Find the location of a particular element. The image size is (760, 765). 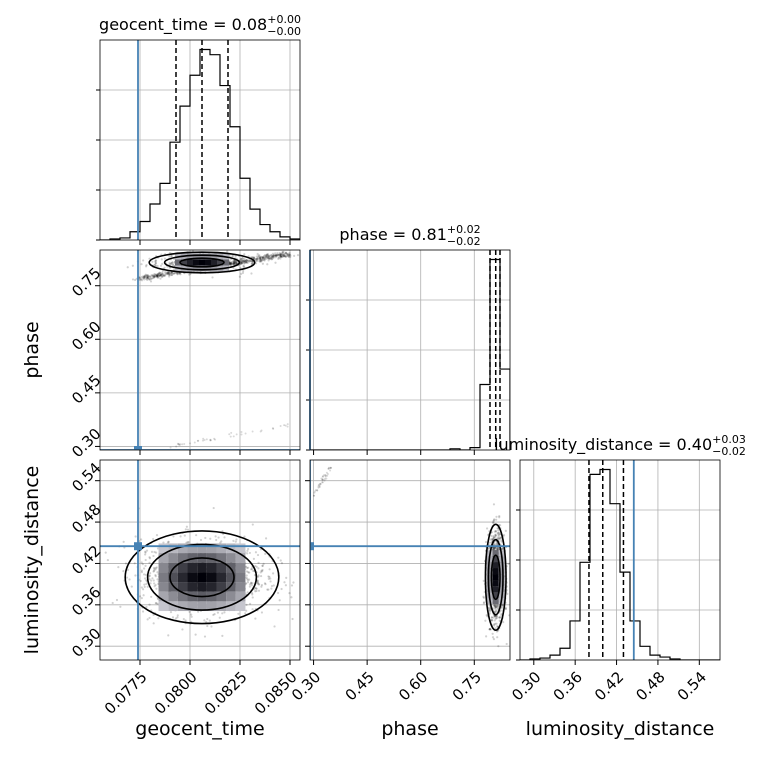

scatter-panel-phase-vs-luminosity-distance-faint-point is located at coordinates (315, 490).